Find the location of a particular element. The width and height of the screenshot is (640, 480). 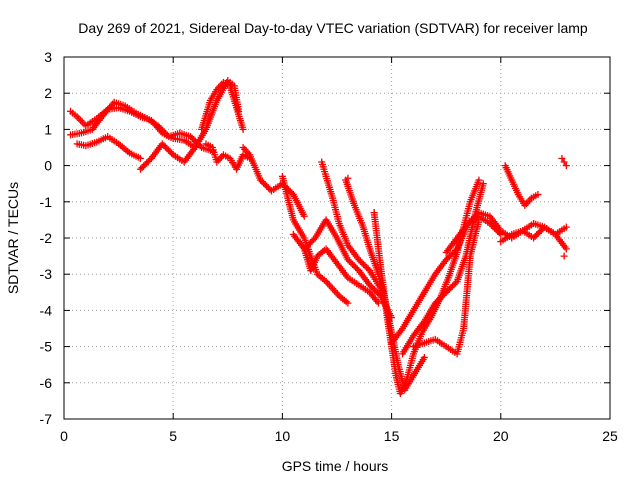

y-tick-label: -5 is located at coordinates (46, 347).